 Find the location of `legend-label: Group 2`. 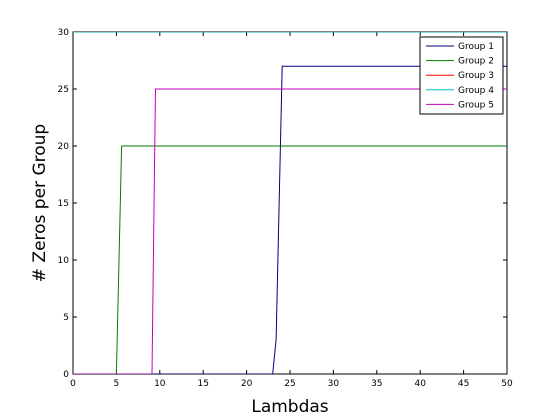

legend-label: Group 2 is located at coordinates (476, 62).